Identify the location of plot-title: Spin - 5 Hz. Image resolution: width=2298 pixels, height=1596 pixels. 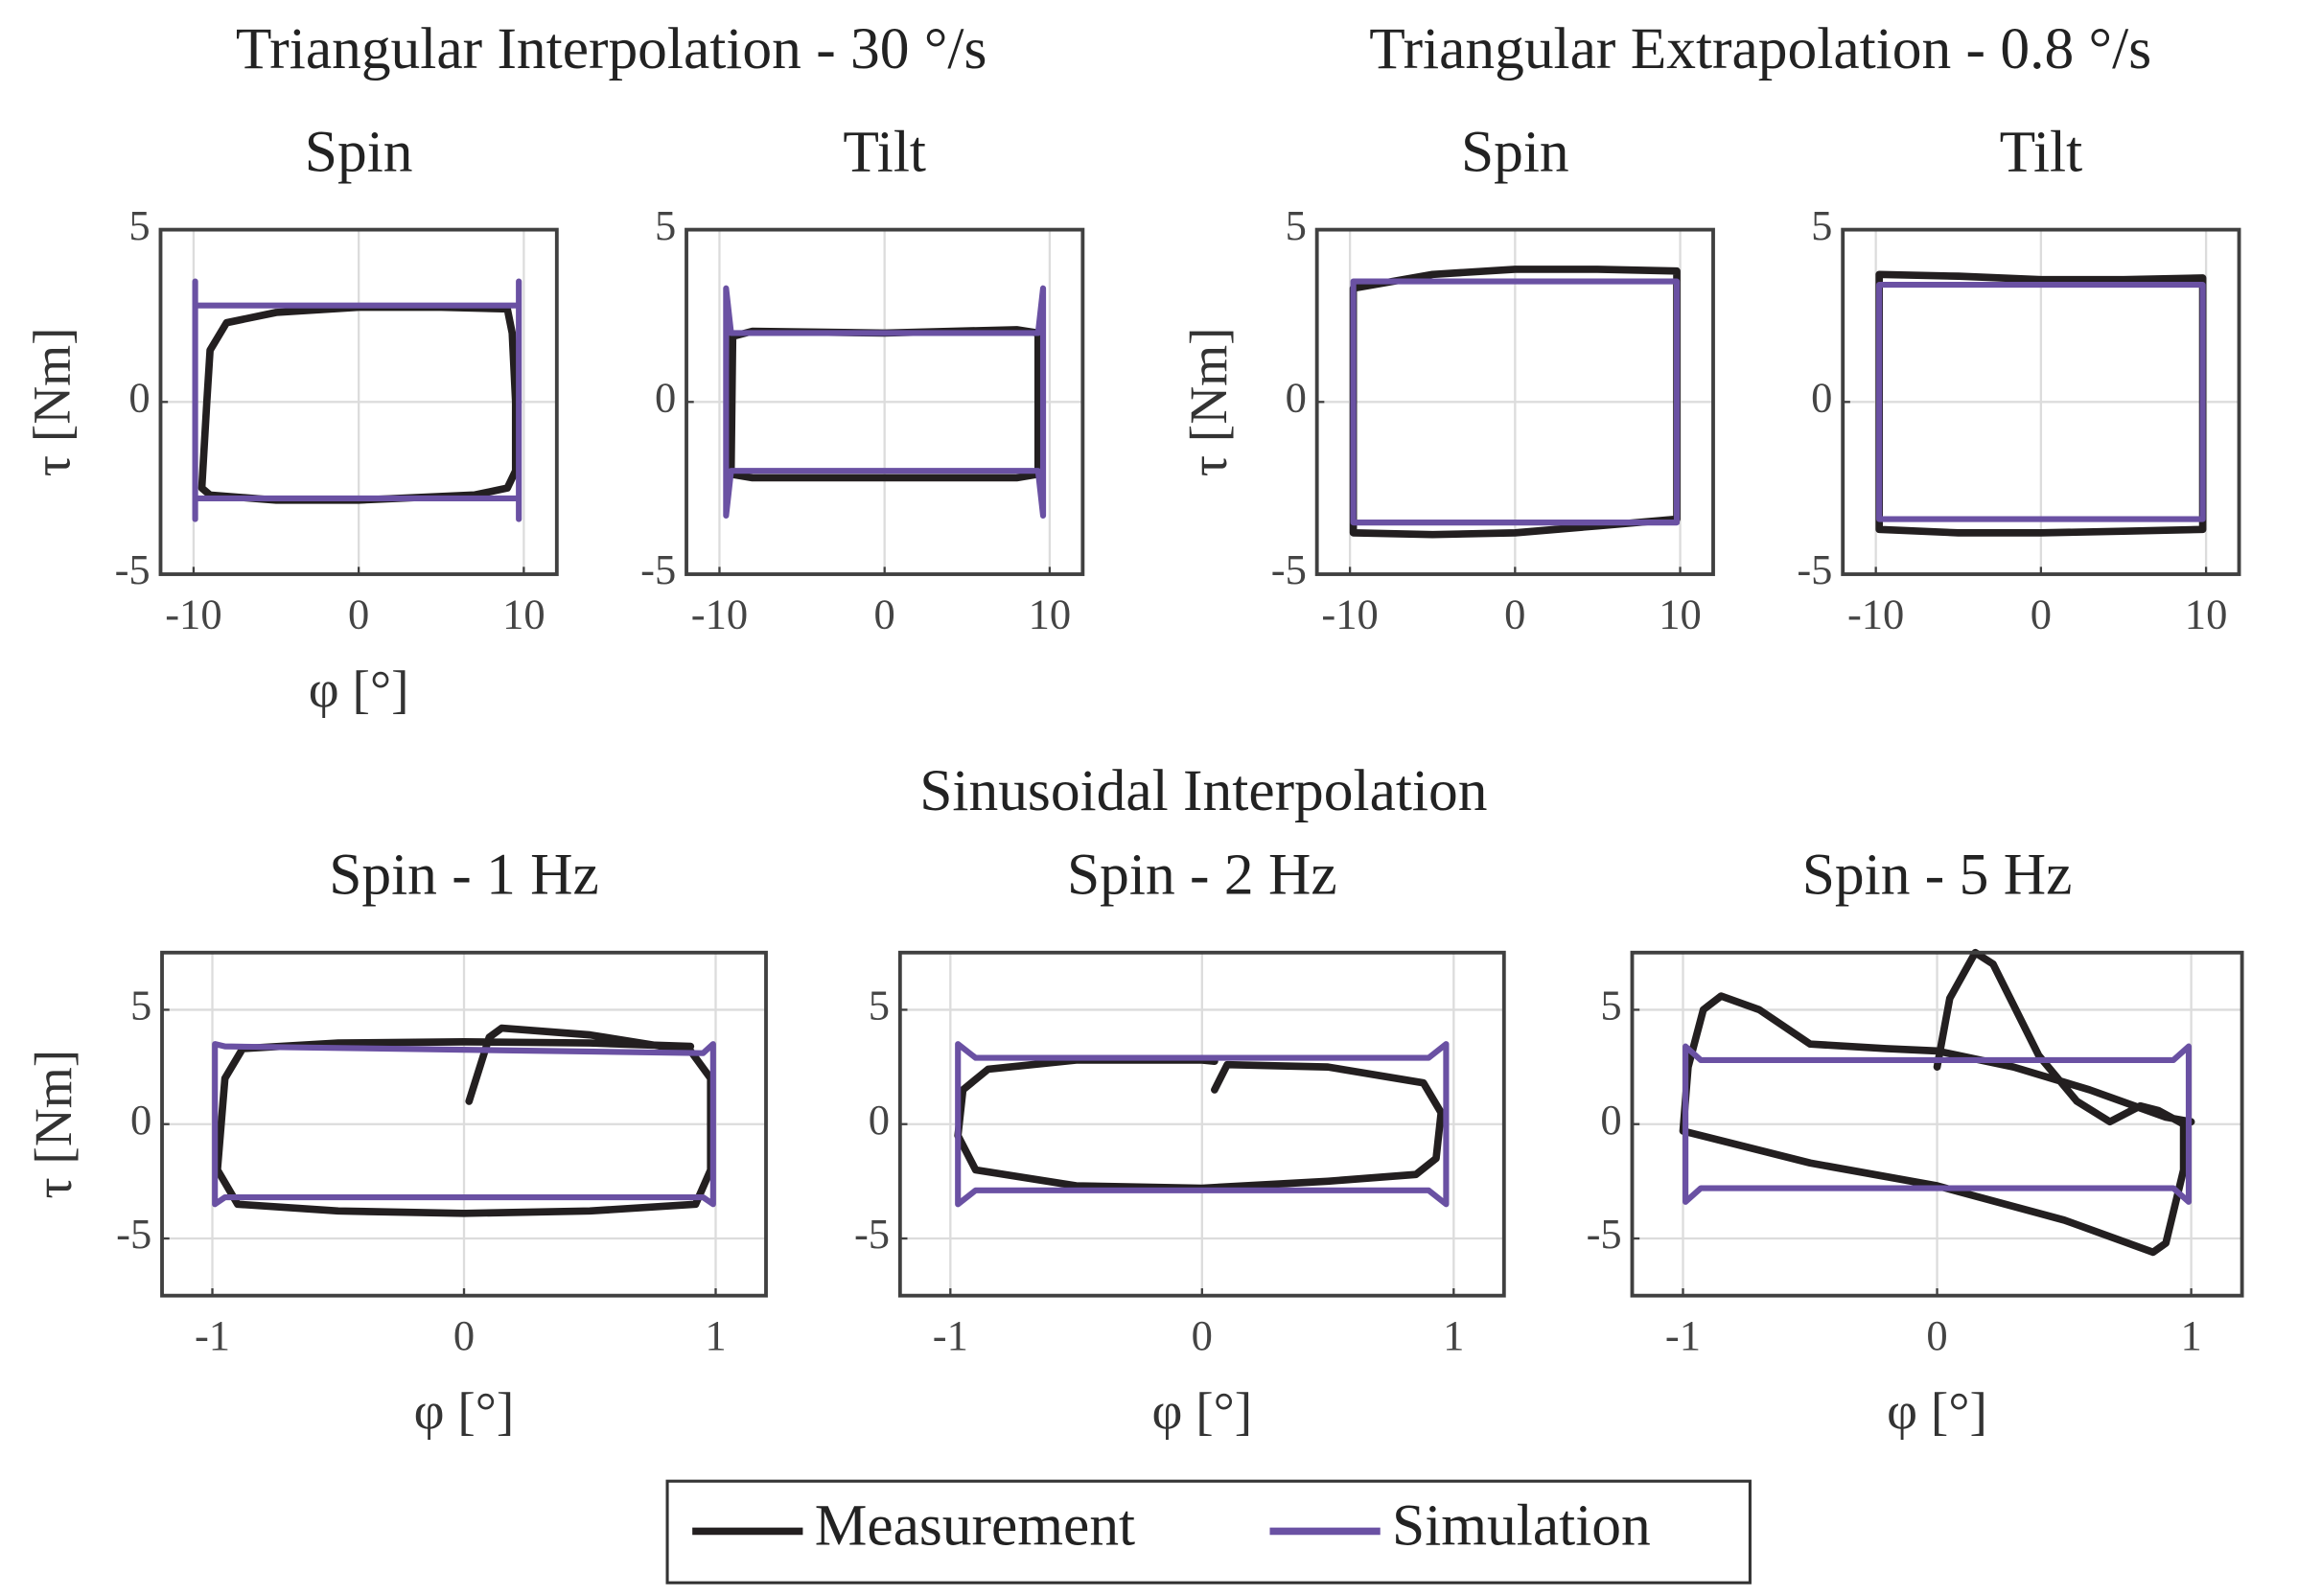
(1937, 875).